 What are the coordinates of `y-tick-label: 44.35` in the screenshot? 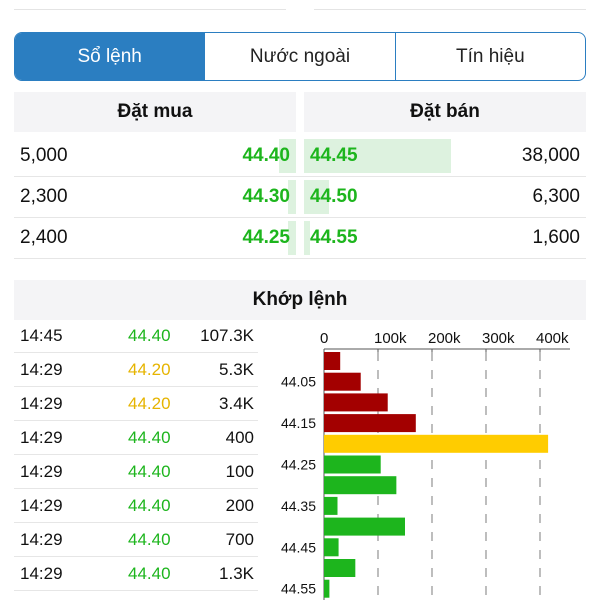 It's located at (298, 506).